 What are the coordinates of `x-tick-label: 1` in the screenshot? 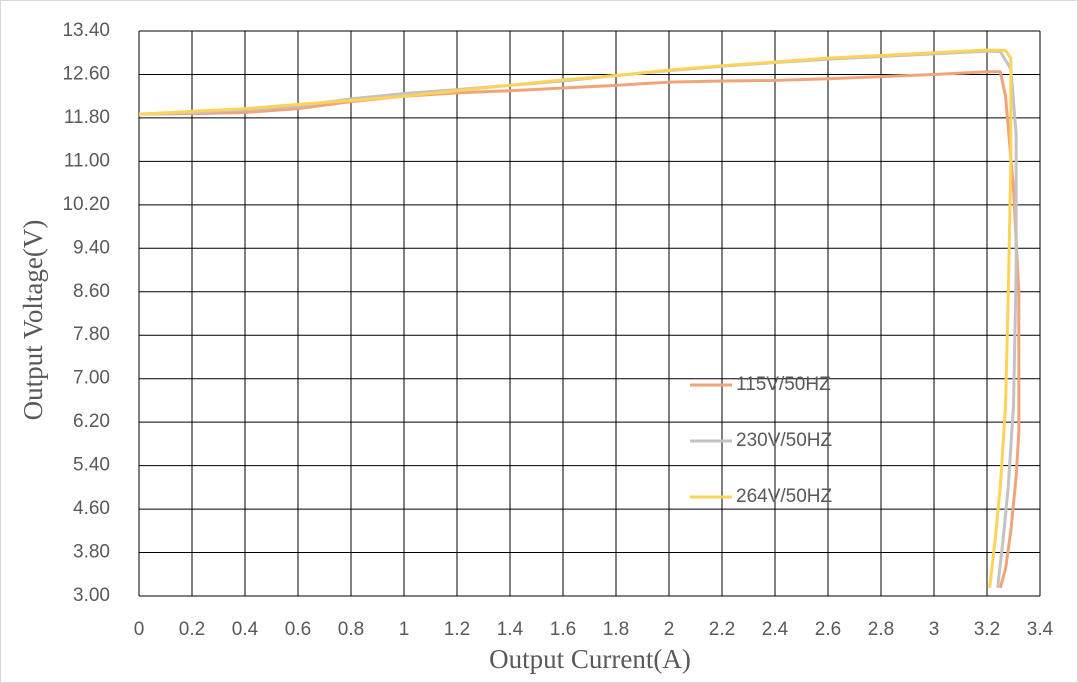 It's located at (404, 629).